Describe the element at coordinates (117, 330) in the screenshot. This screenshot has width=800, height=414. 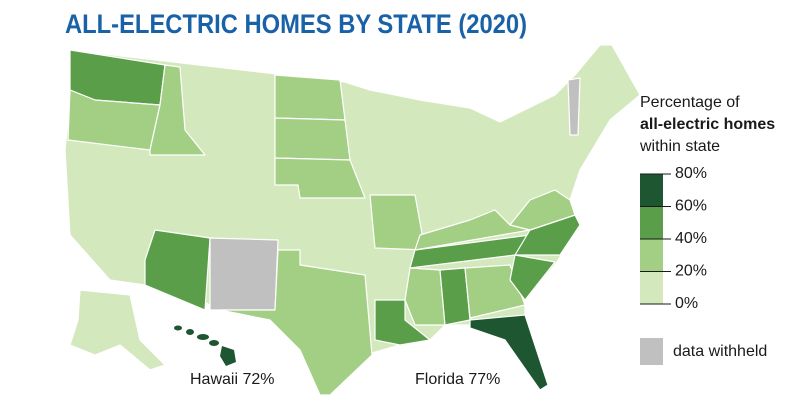
I see `alaska` at that location.